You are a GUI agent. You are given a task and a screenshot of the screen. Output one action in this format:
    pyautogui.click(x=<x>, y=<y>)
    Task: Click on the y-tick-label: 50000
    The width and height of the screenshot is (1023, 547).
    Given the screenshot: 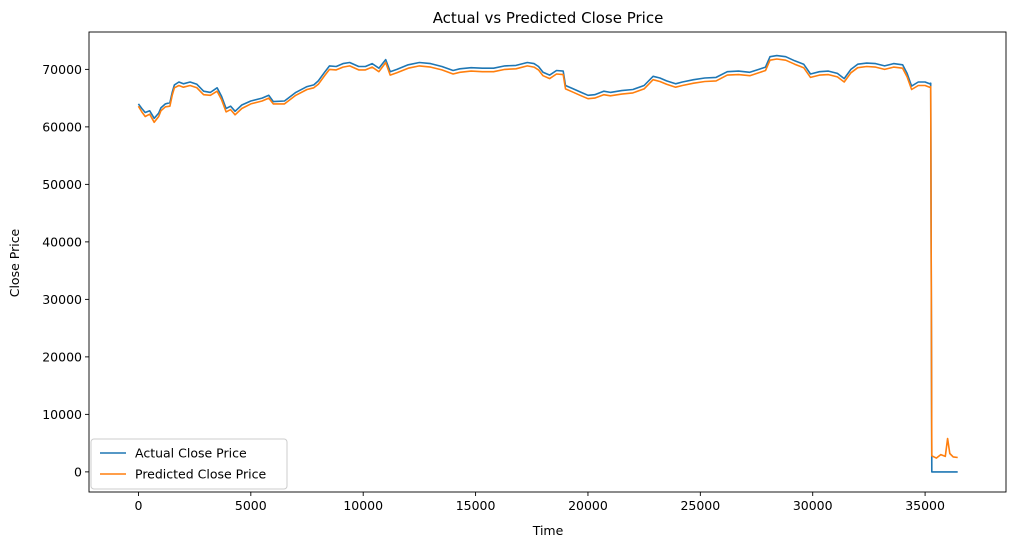 What is the action you would take?
    pyautogui.click(x=62, y=184)
    